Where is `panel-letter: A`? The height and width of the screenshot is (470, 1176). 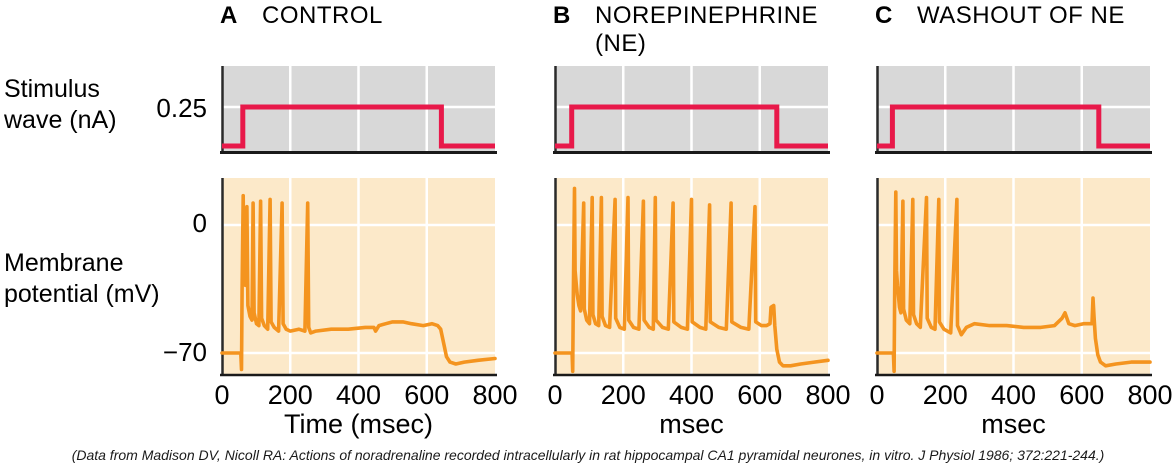 panel-letter: A is located at coordinates (229, 15).